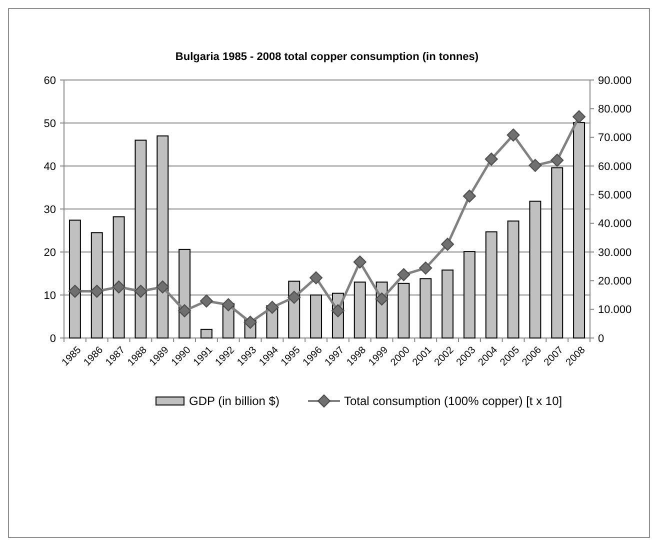 This screenshot has height=547, width=667. Describe the element at coordinates (601, 338) in the screenshot. I see `y2-tick-label: 0` at that location.